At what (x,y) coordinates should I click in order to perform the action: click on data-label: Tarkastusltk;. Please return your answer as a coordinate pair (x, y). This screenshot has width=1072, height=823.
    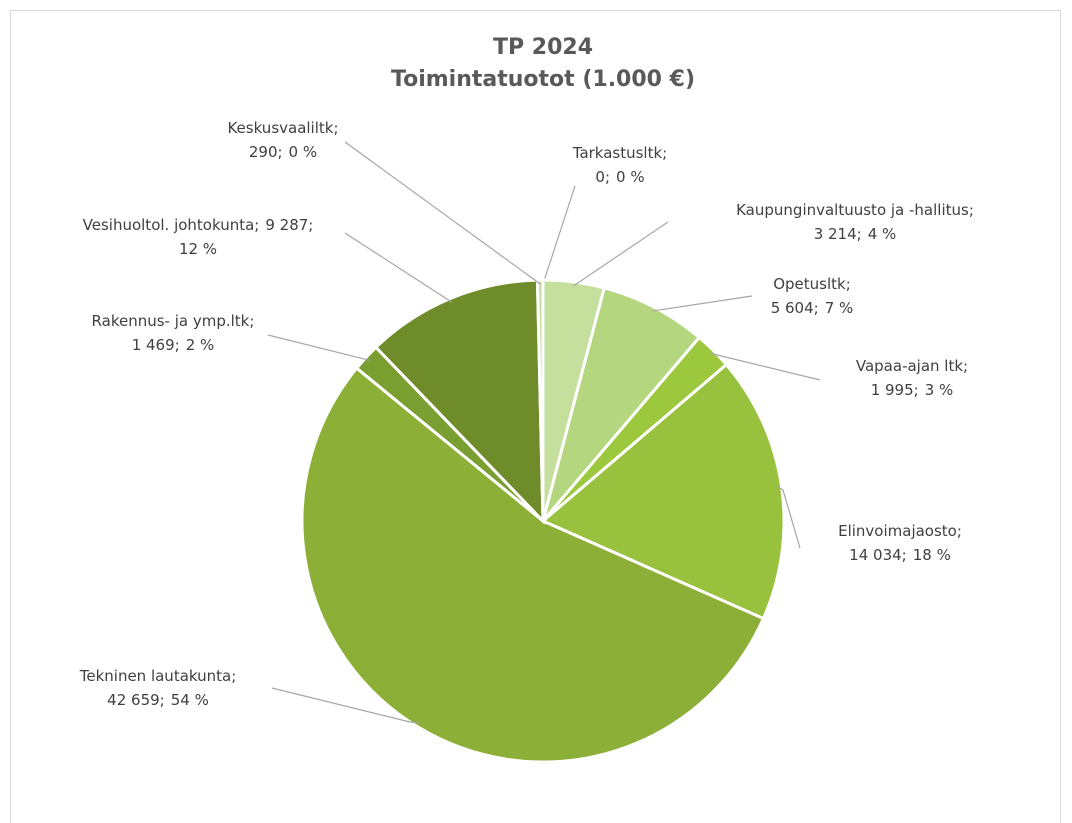
    Looking at the image, I should click on (619, 153).